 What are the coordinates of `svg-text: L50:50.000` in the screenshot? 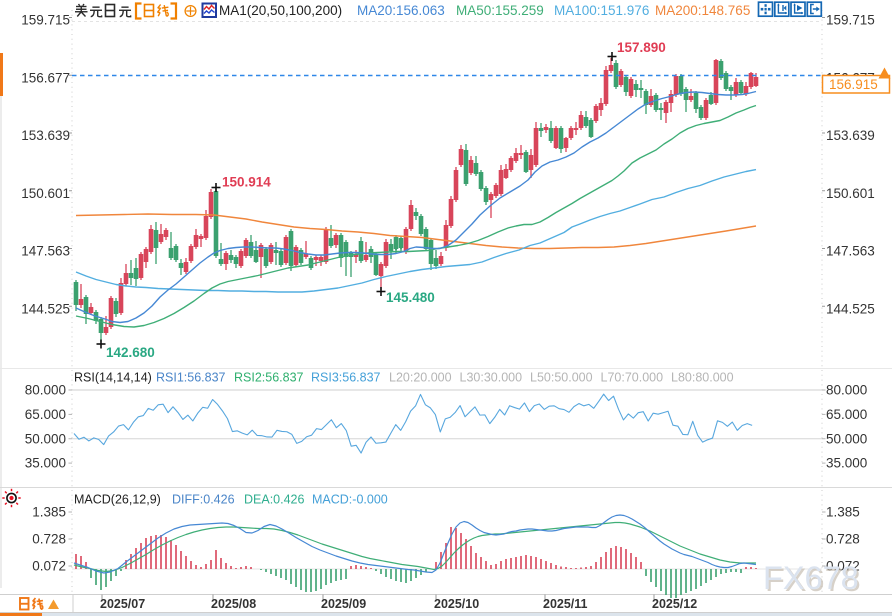 It's located at (561, 378).